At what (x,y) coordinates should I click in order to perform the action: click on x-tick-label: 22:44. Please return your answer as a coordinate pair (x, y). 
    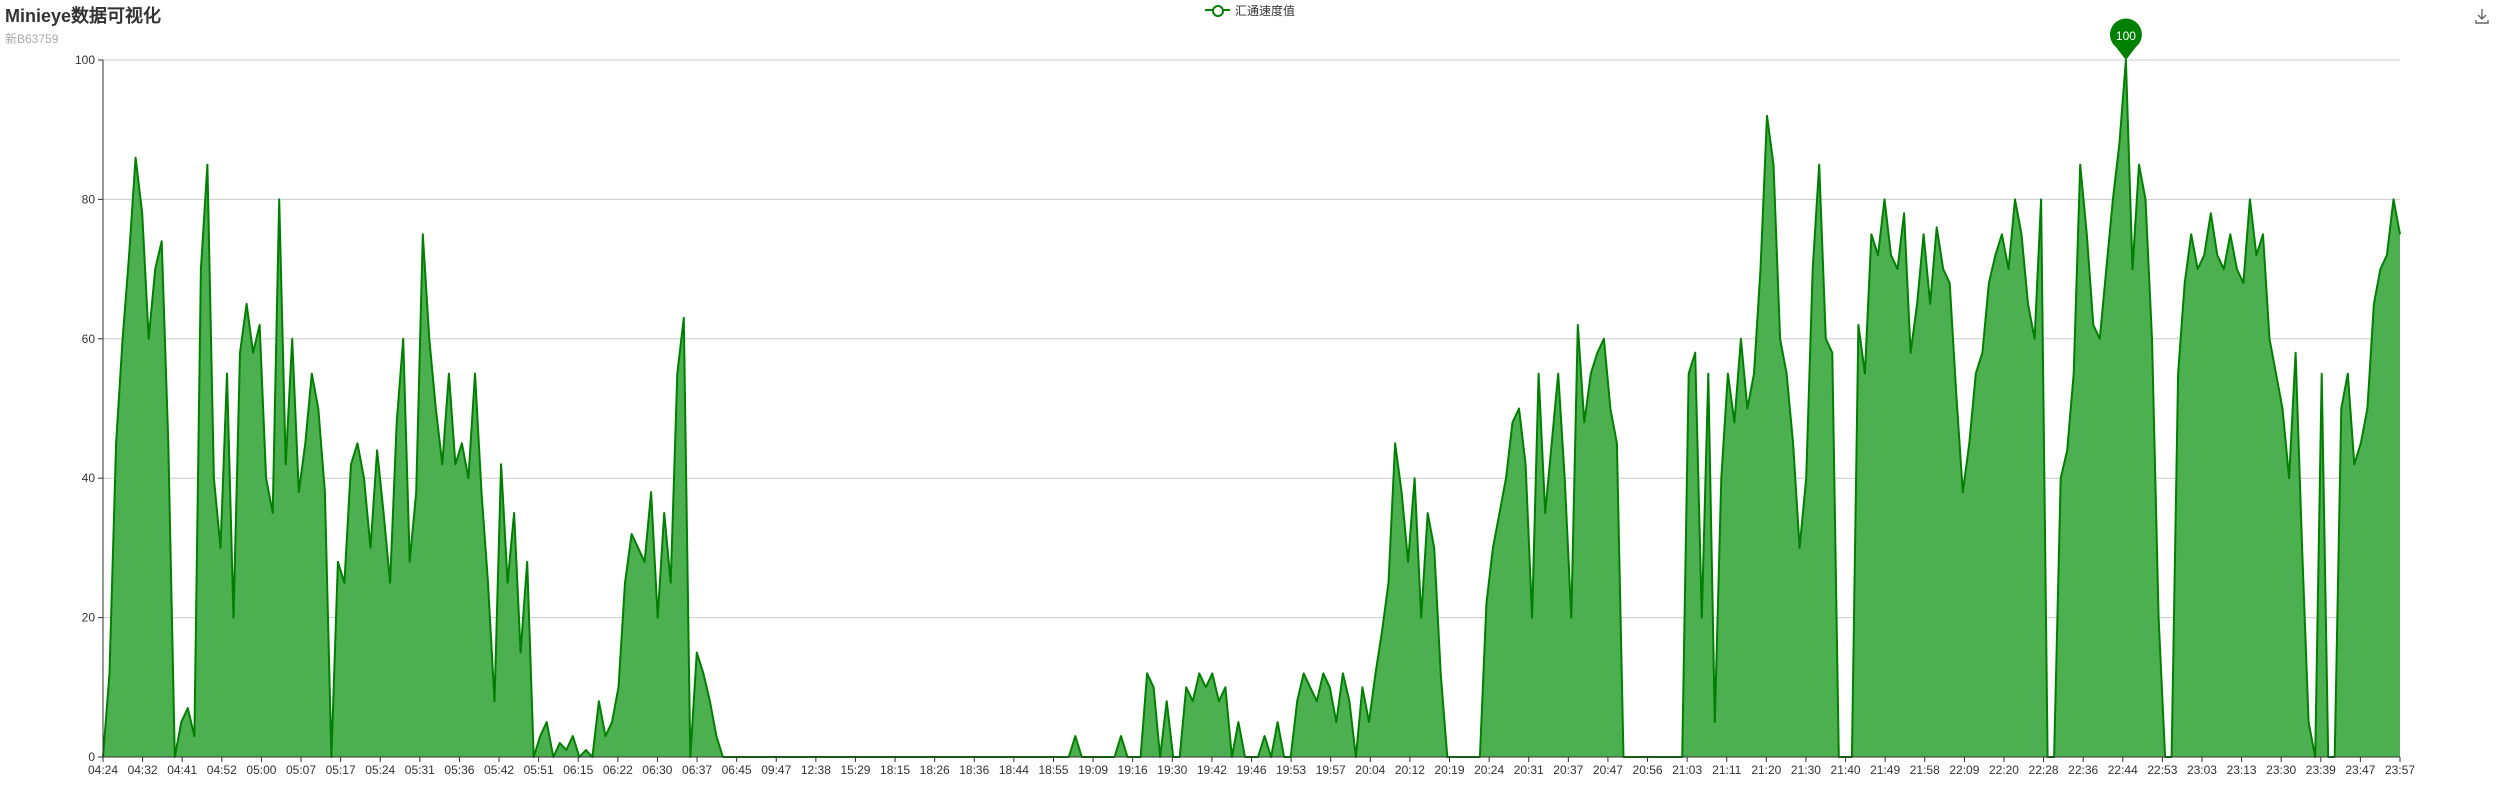
    Looking at the image, I should click on (2123, 770).